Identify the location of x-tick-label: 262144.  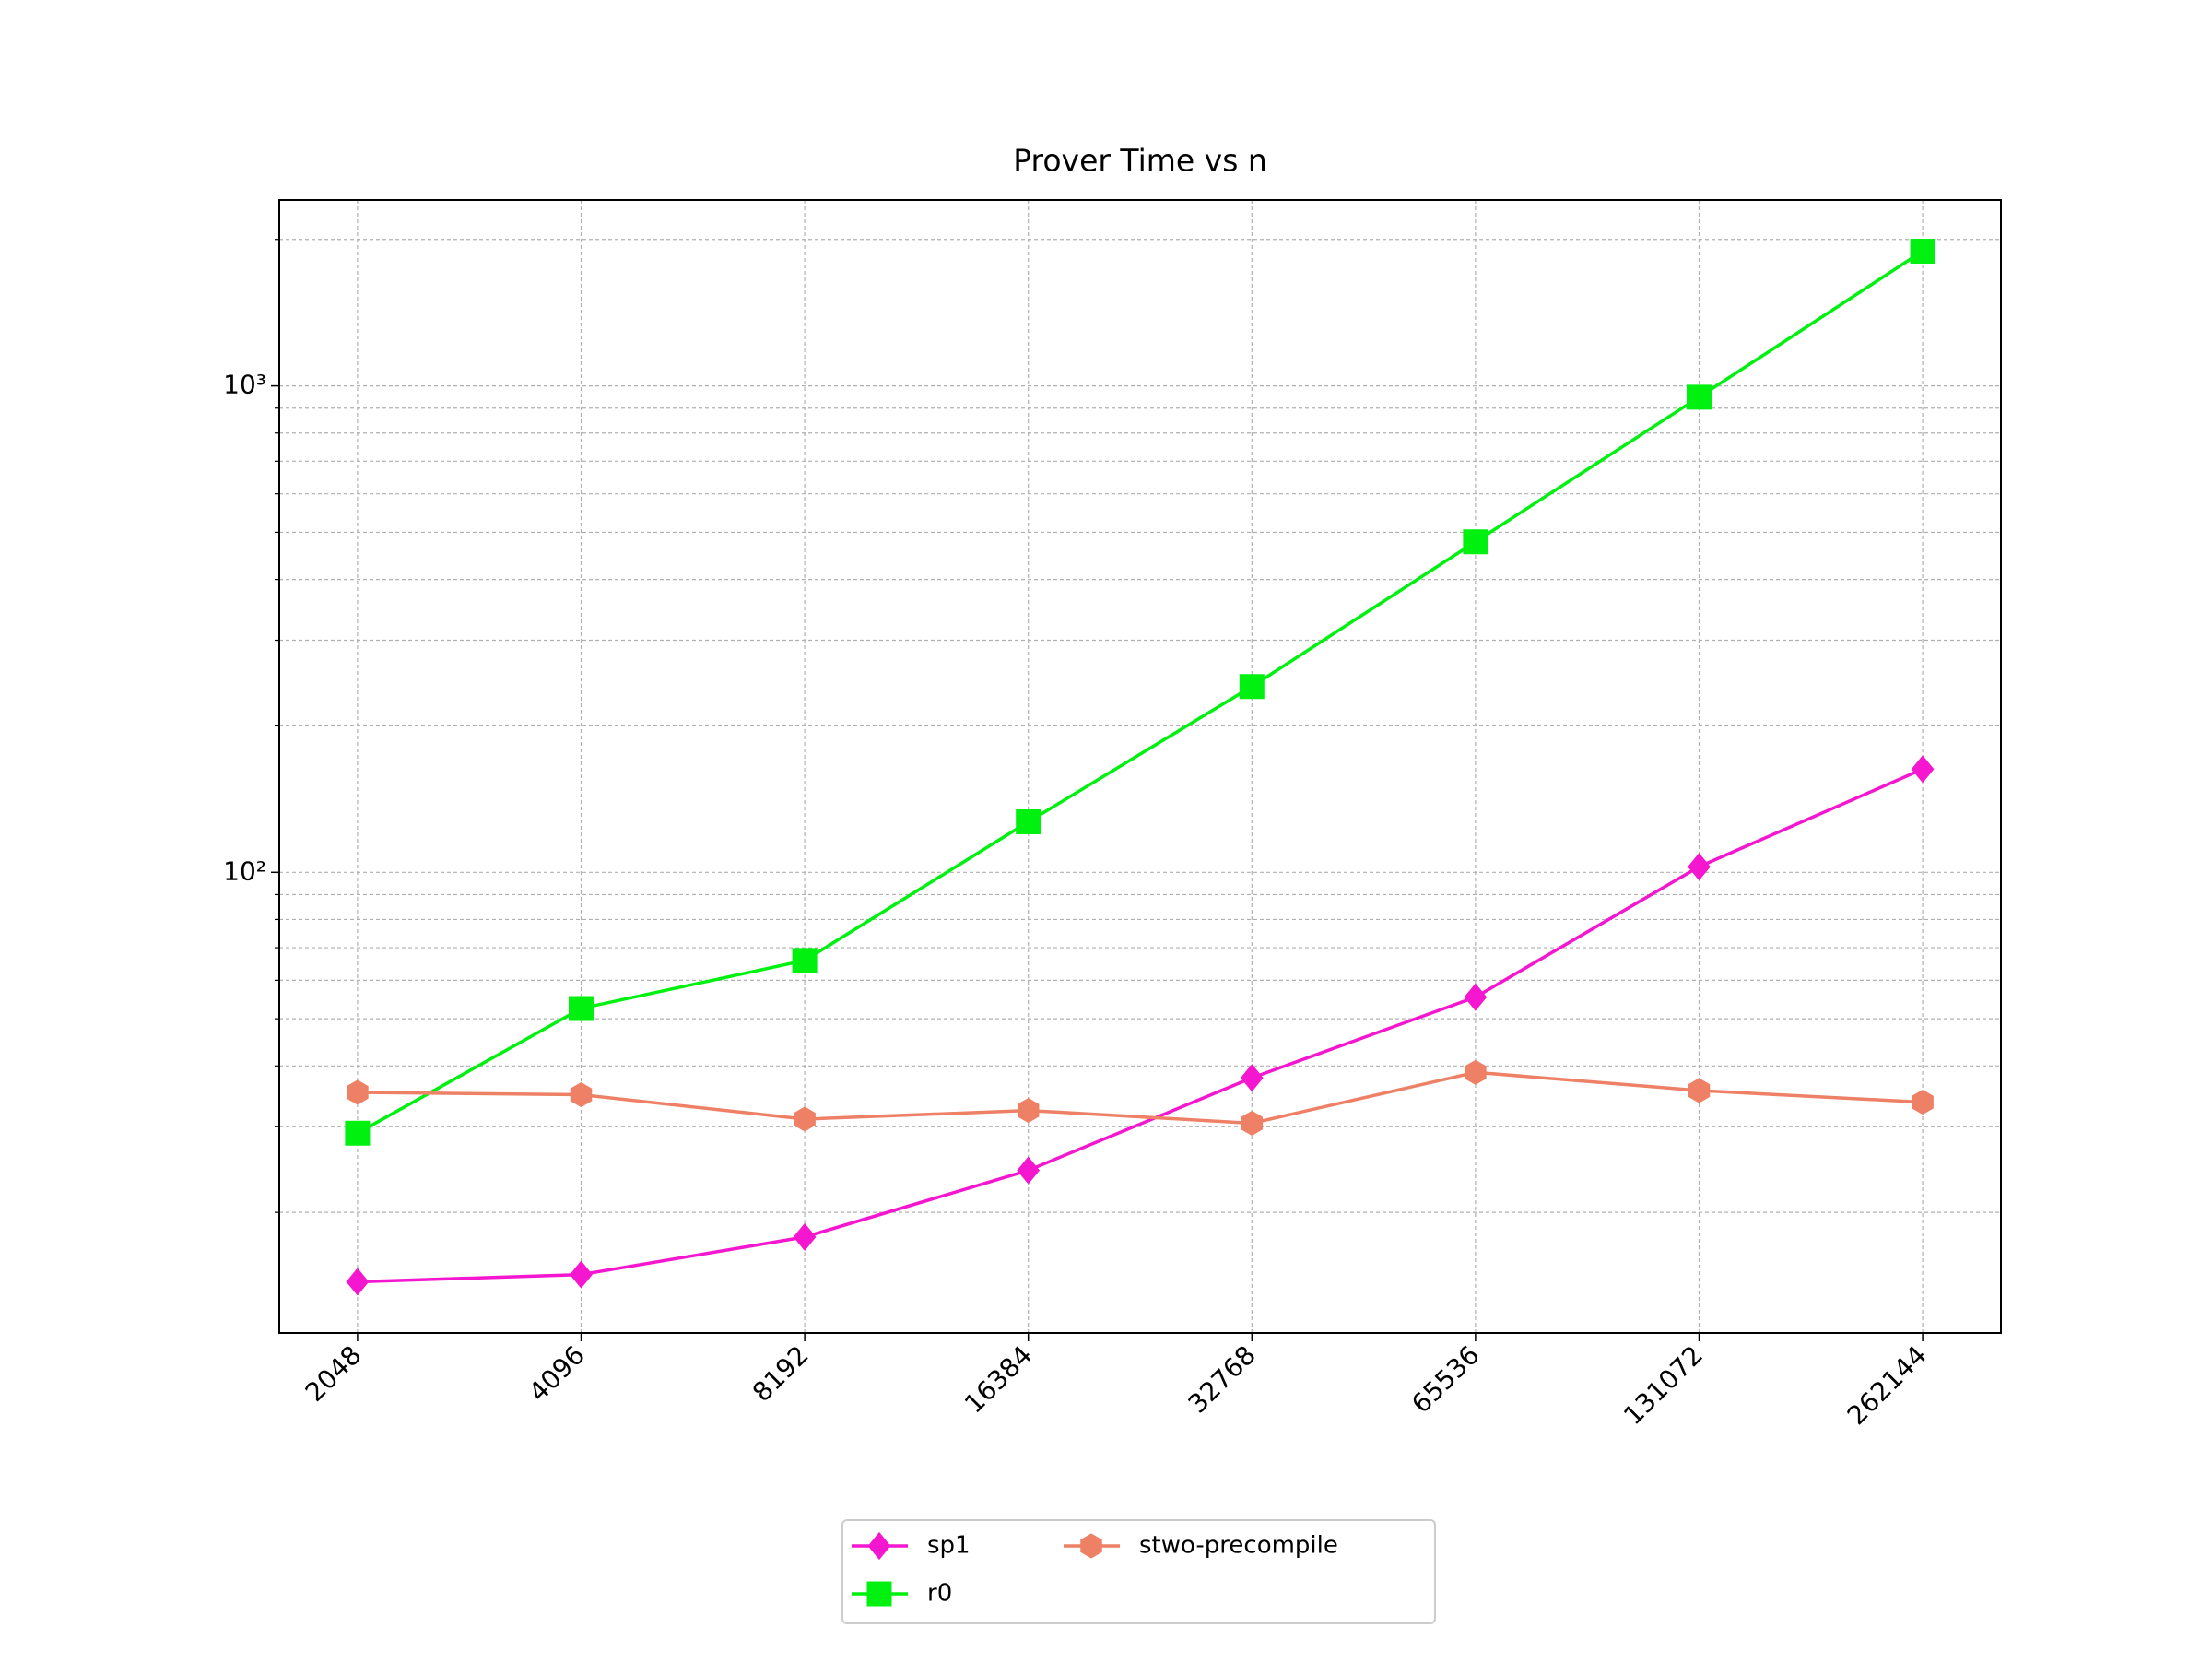
(1887, 1385).